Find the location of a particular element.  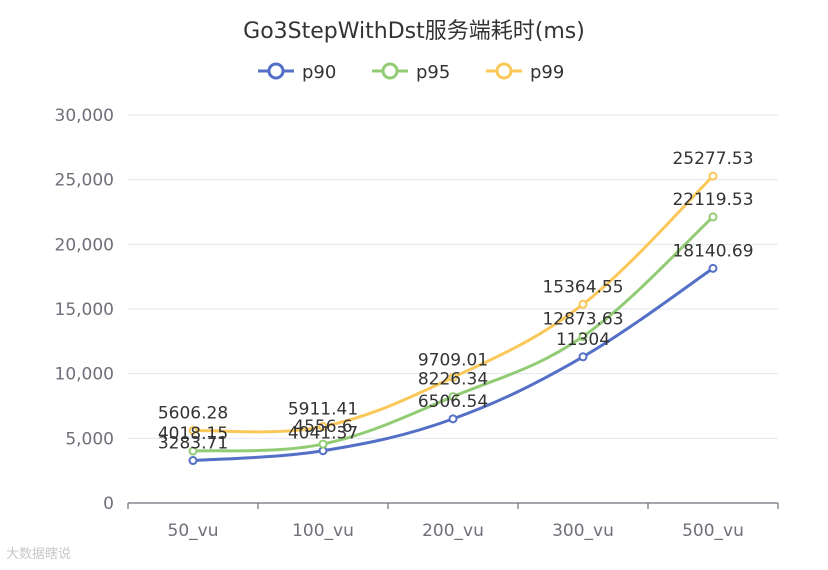

legend-label: p99 is located at coordinates (547, 72).